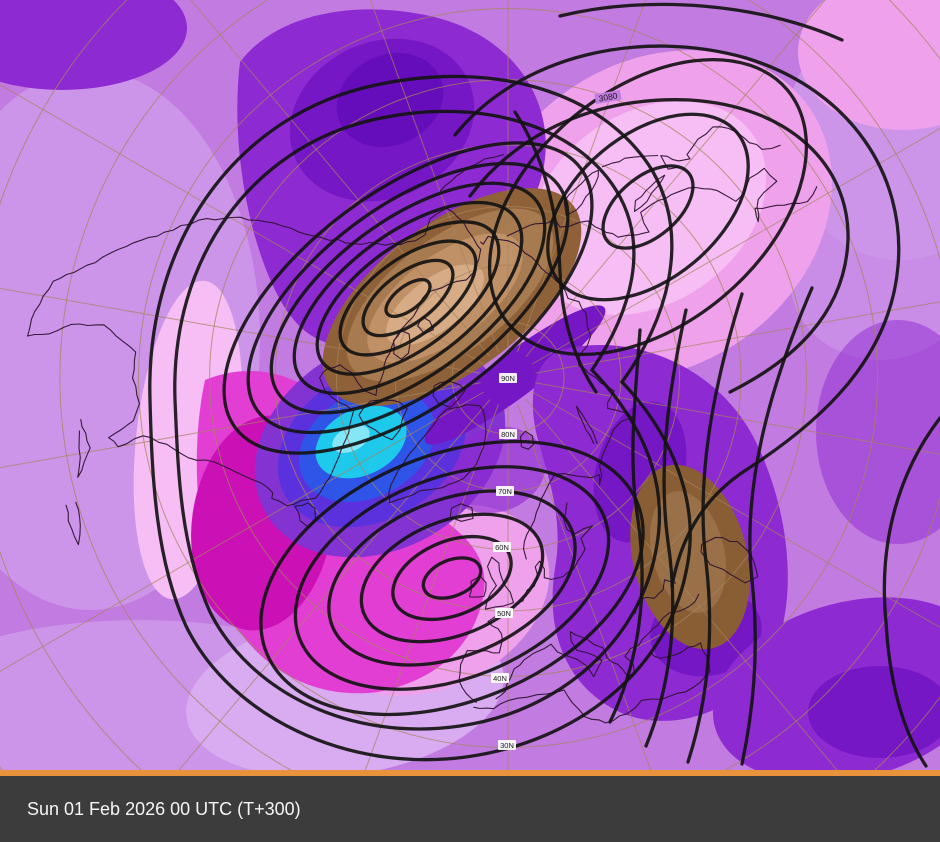  I want to click on svg-text: 3080, so click(608, 96).